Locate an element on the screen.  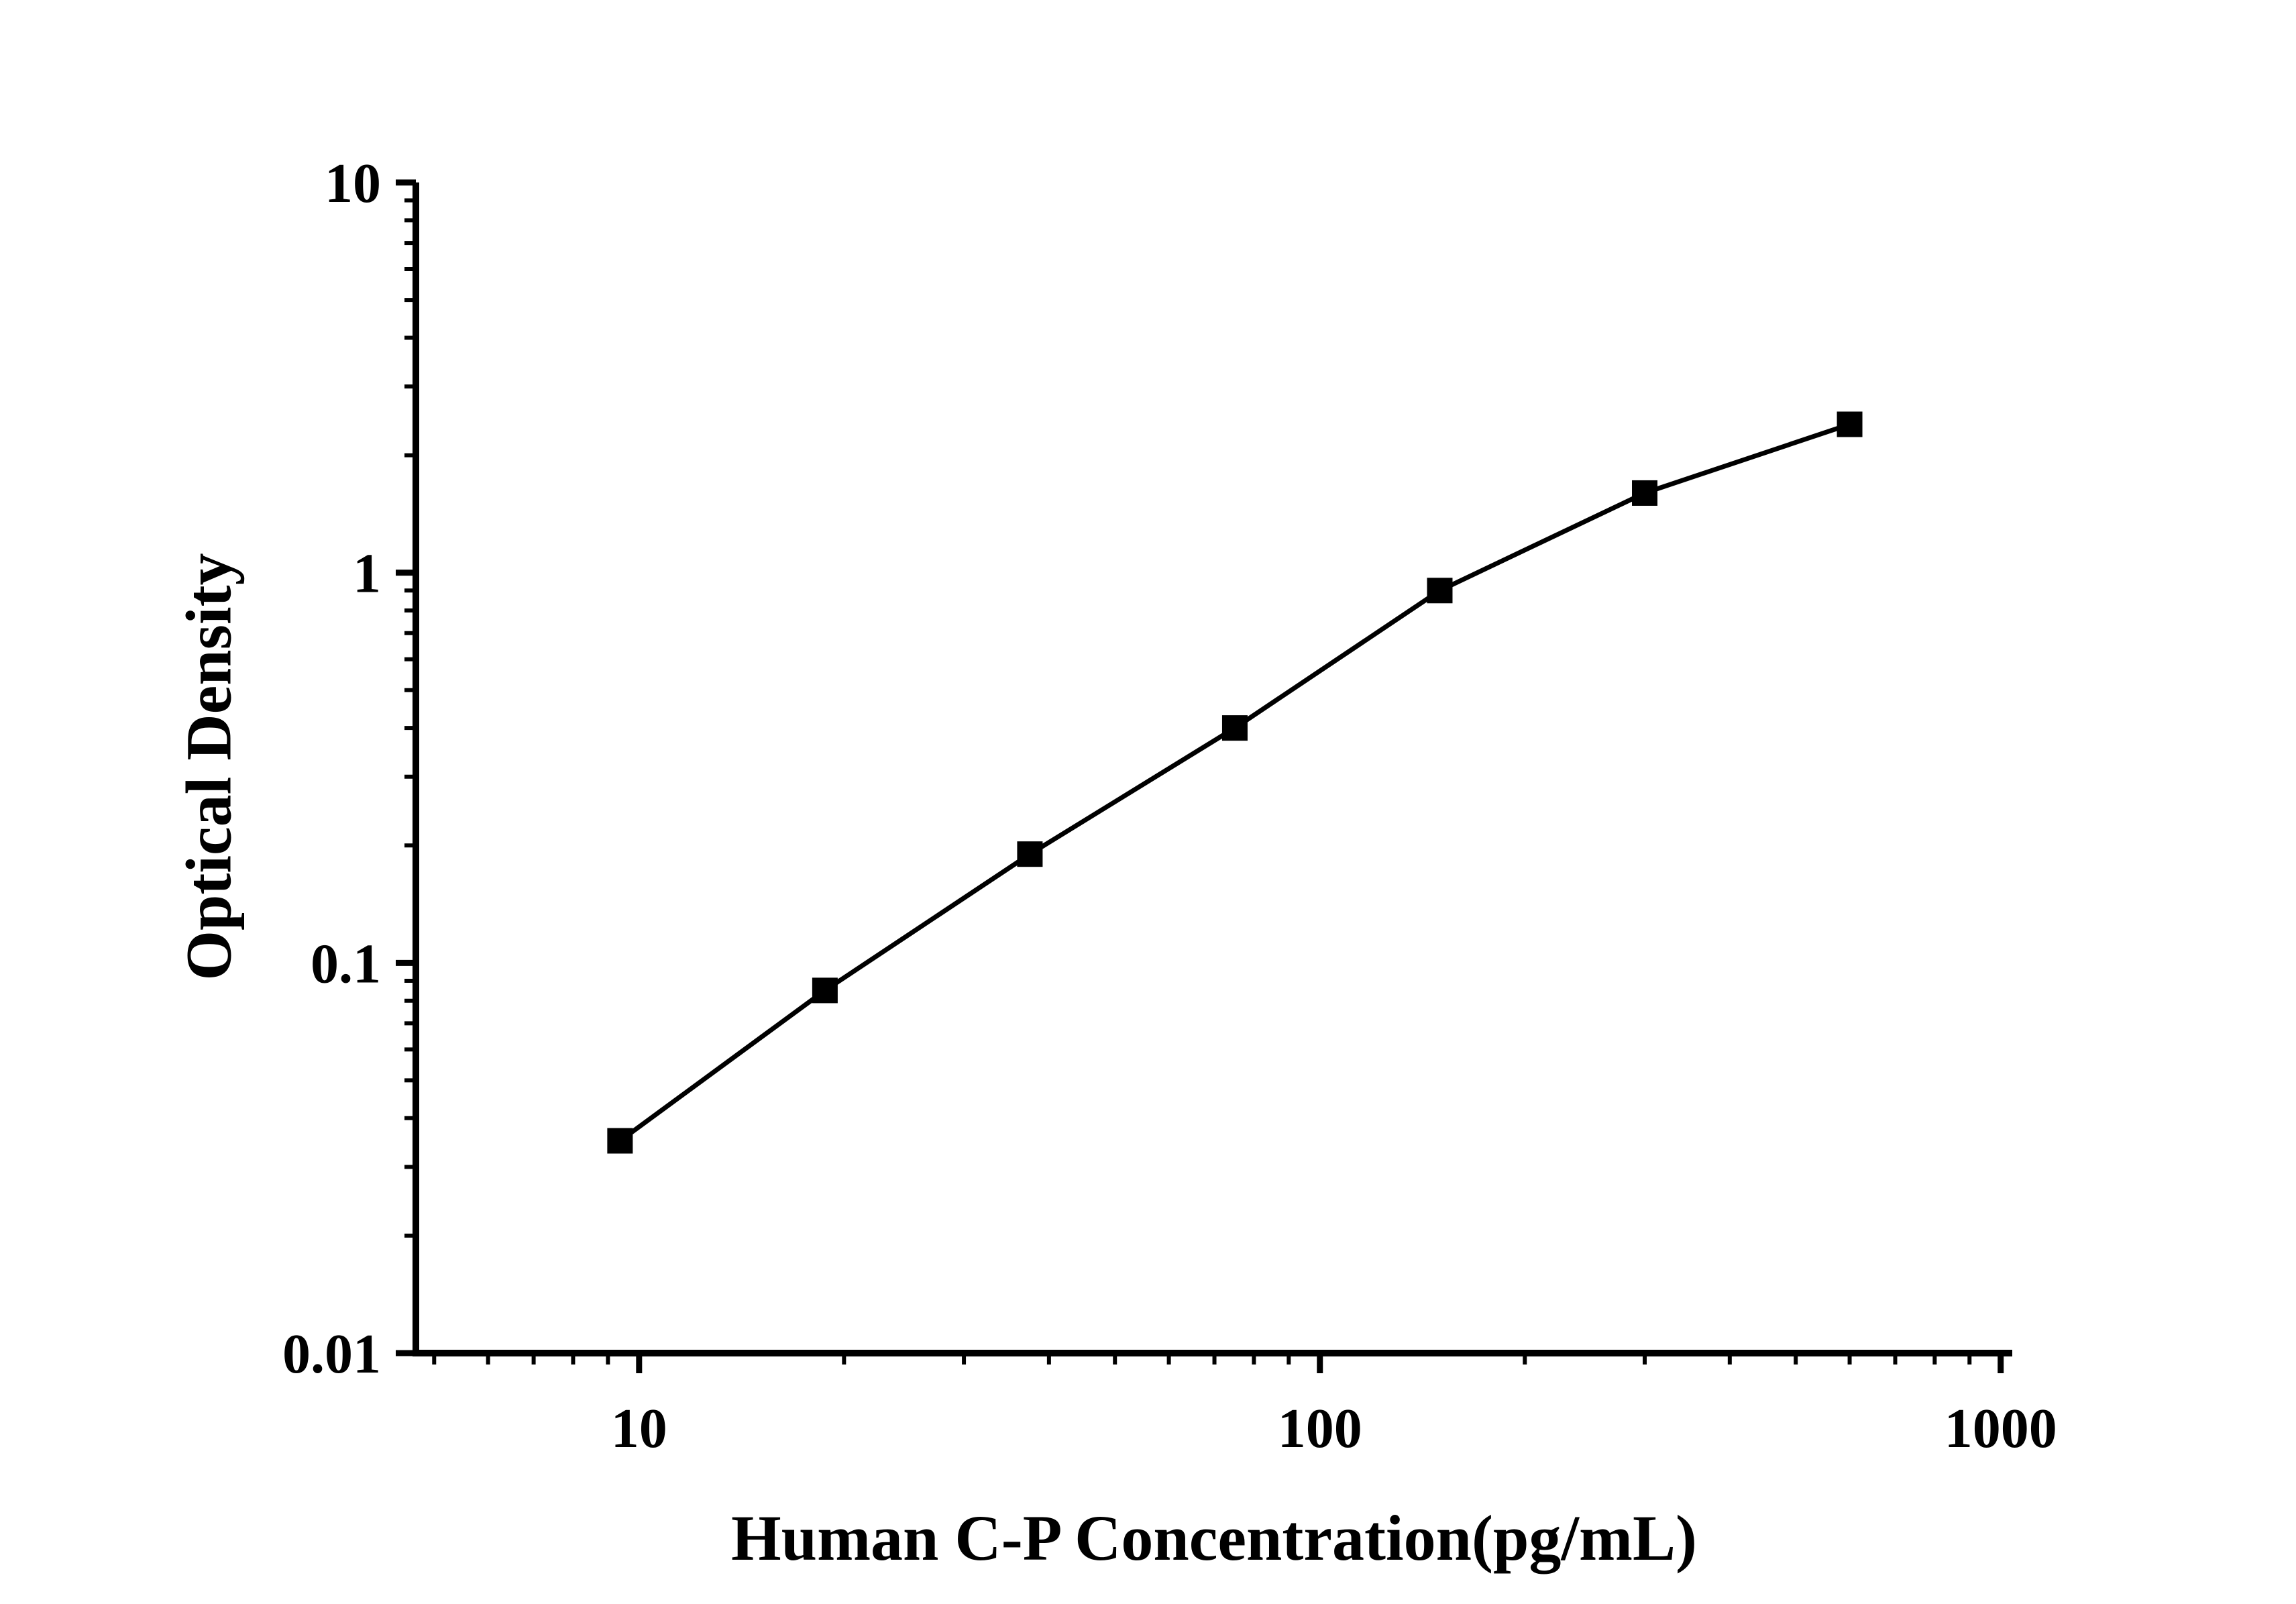
y-tick-label: 10 is located at coordinates (353, 183).